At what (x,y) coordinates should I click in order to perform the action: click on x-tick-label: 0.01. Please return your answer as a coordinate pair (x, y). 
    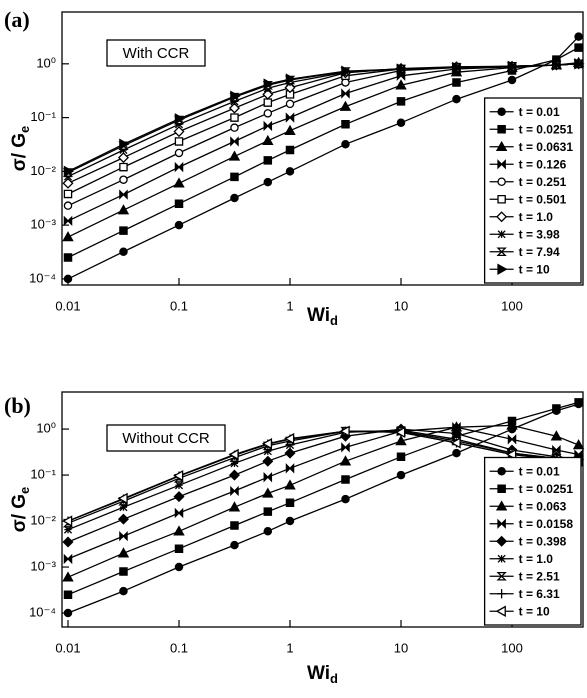
    Looking at the image, I should click on (67, 305).